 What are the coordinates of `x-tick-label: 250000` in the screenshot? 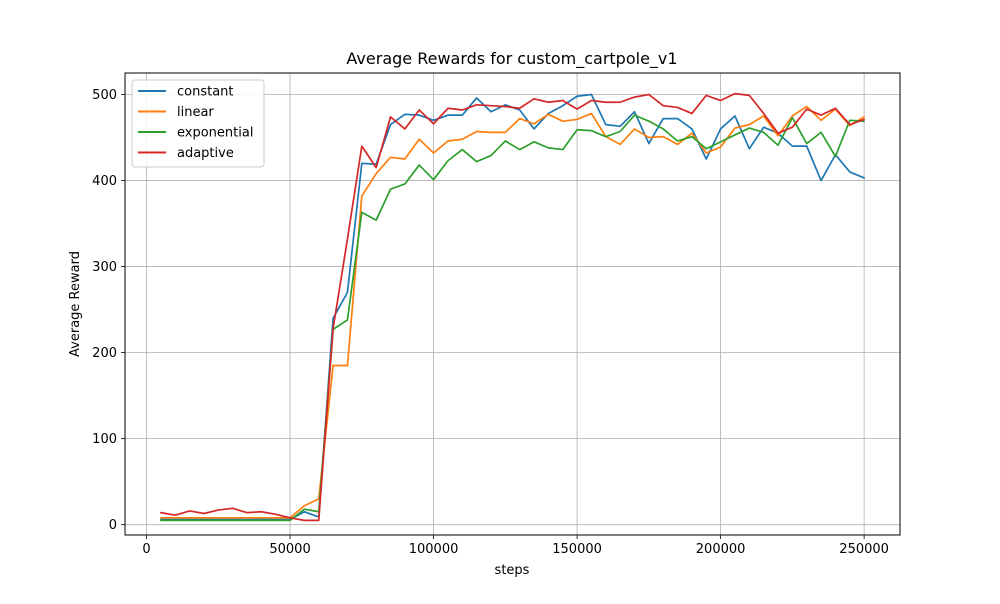 It's located at (864, 549).